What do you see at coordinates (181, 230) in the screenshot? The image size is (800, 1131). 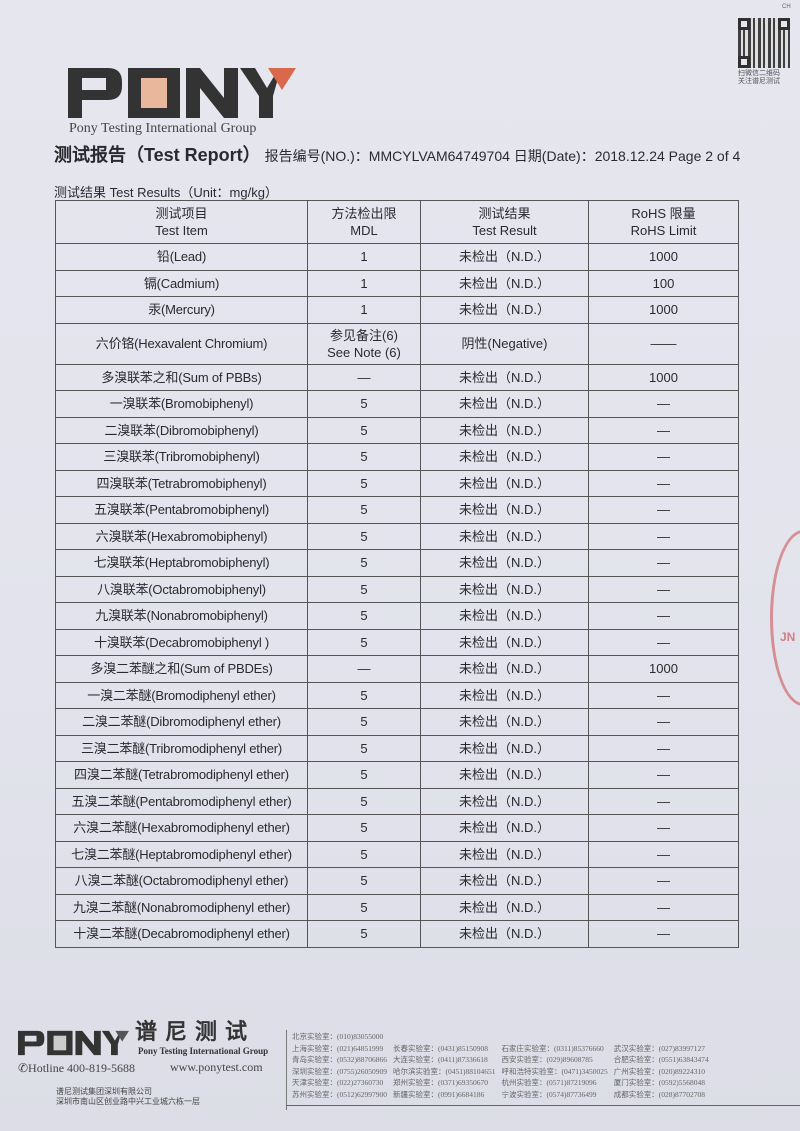 I see `column-header-line: Test Item` at bounding box center [181, 230].